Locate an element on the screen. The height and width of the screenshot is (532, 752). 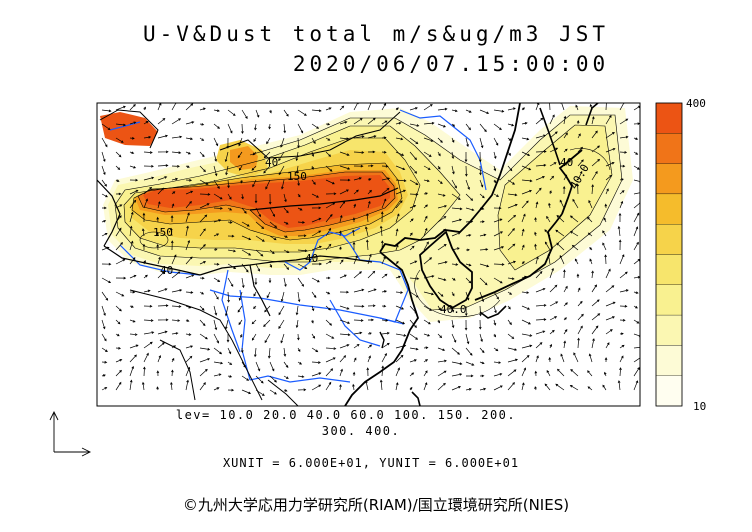
dust-patch-mid2 is located at coordinates (244, 158).